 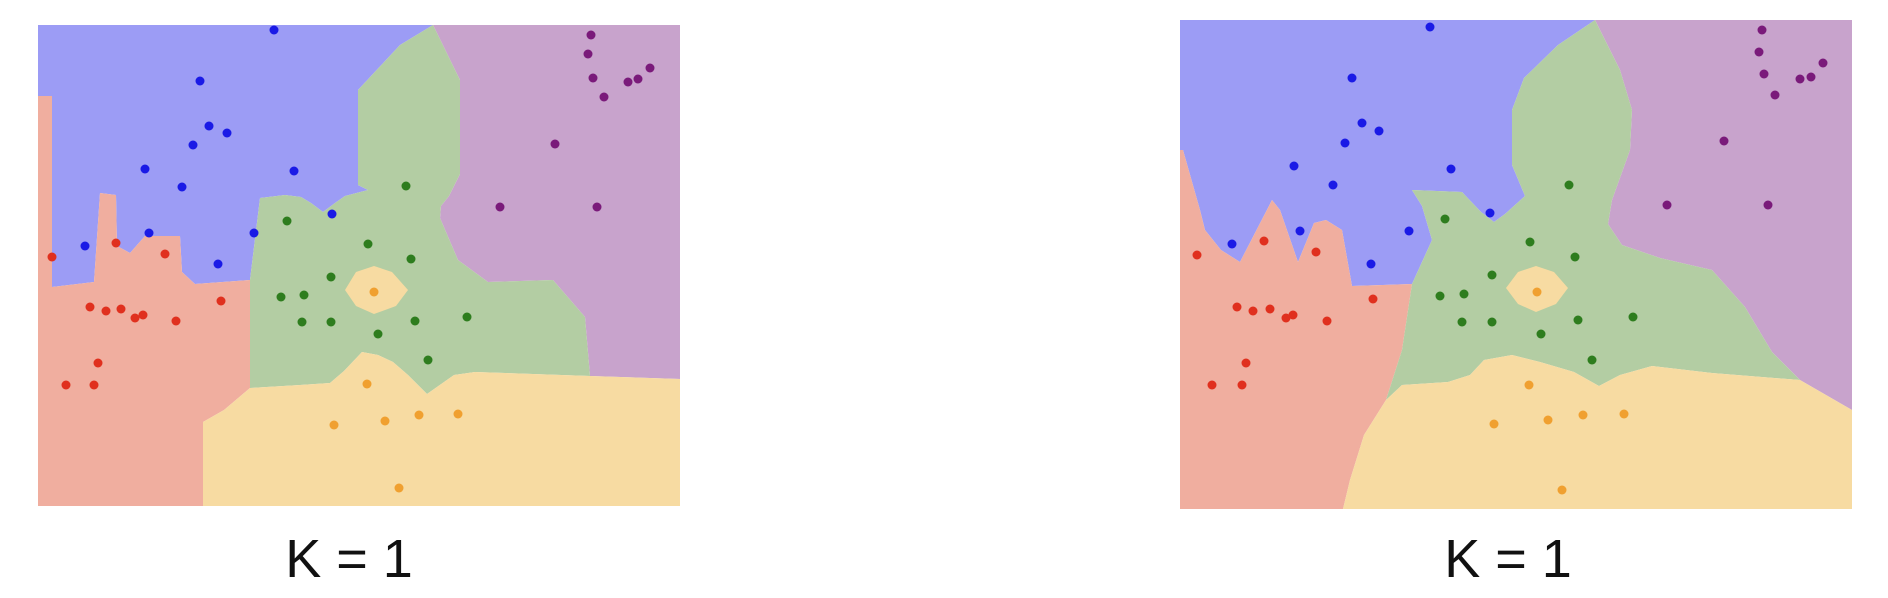 What do you see at coordinates (144, 301) in the screenshot?
I see `red-region` at bounding box center [144, 301].